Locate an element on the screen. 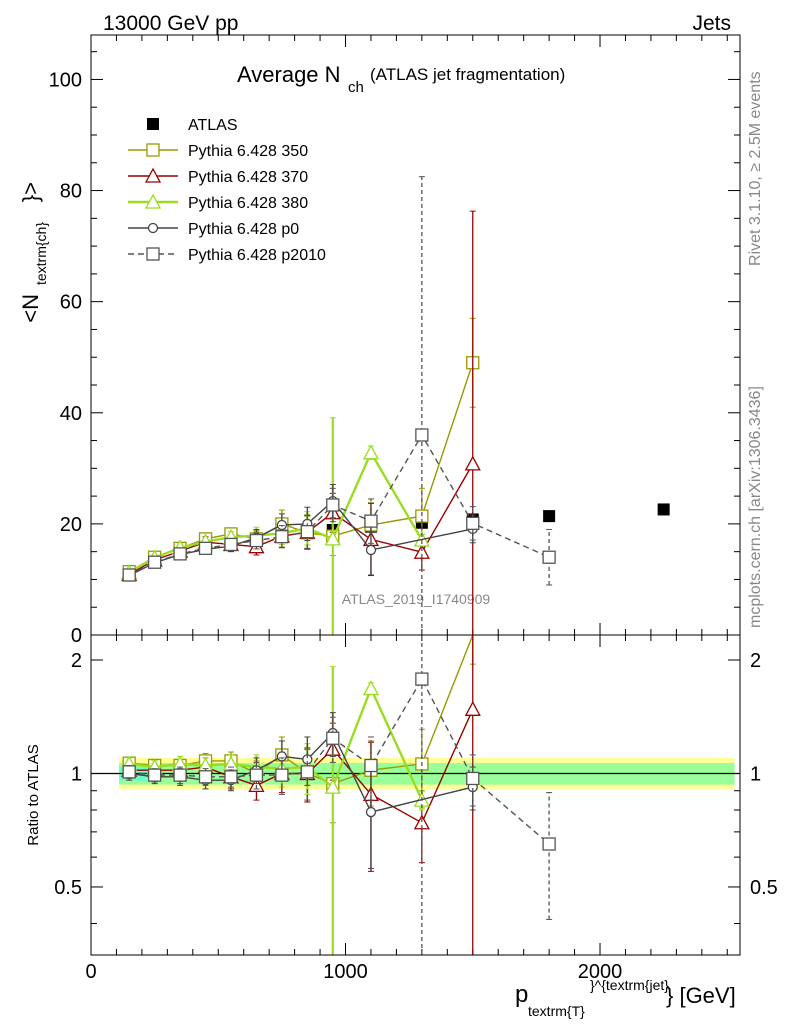  legend-label: Pythia 6.428 p0 is located at coordinates (243, 229).